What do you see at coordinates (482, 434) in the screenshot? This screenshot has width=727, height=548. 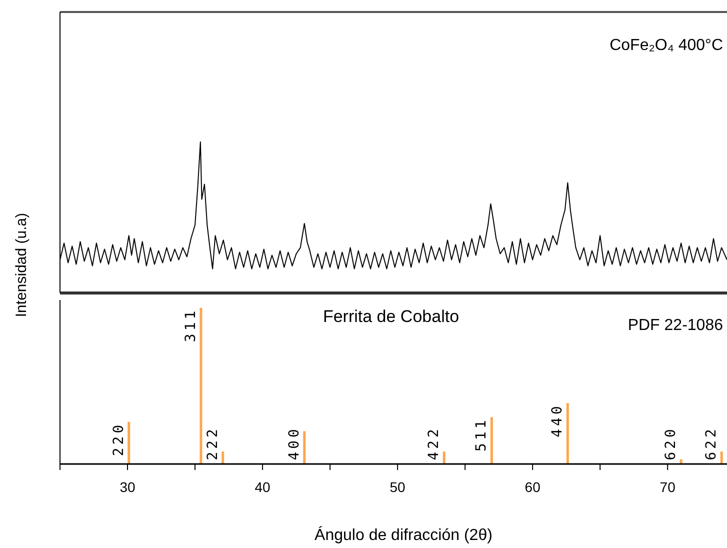 I see `annotation: 511` at bounding box center [482, 434].